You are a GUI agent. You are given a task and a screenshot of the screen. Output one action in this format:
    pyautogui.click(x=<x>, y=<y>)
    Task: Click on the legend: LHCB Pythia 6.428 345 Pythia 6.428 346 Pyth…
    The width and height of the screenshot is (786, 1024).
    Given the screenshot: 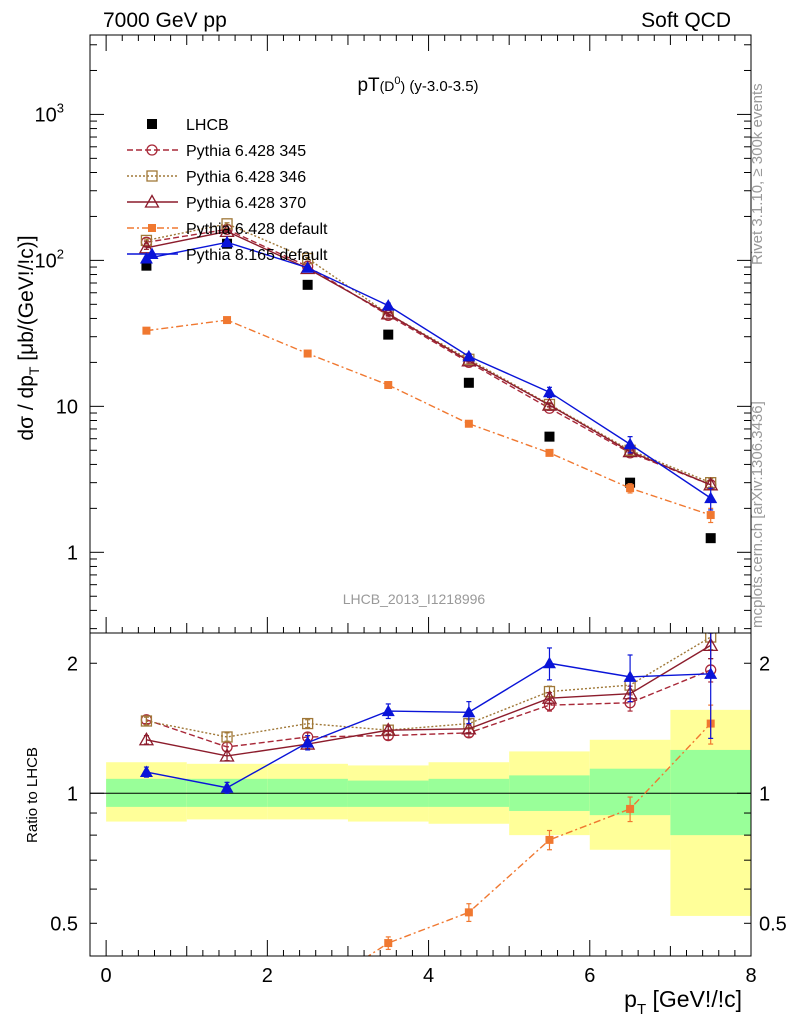 What is the action you would take?
    pyautogui.click(x=227, y=190)
    